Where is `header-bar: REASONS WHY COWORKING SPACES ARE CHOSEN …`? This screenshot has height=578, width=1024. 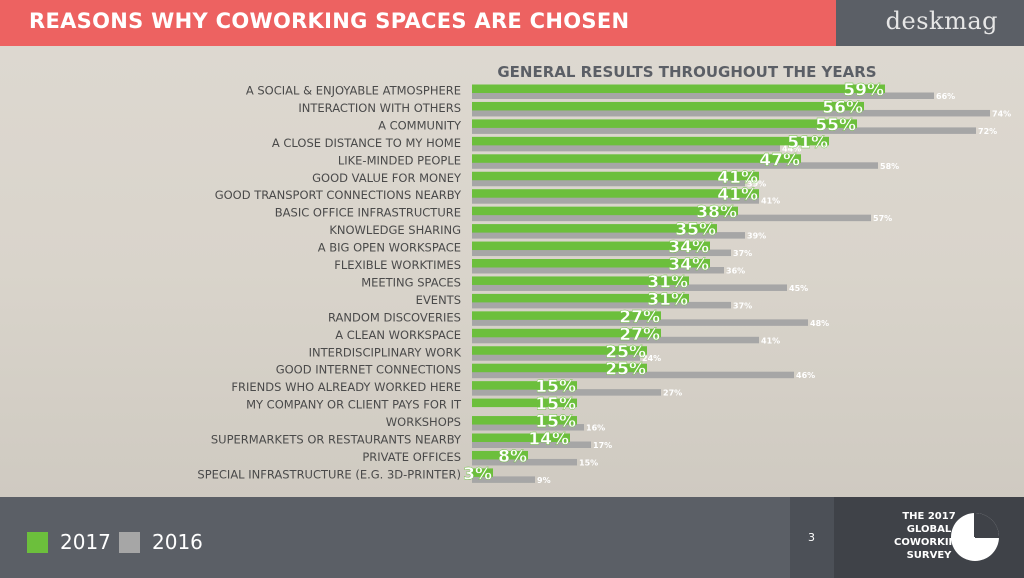 header-bar: REASONS WHY COWORKING SPACES ARE CHOSEN … is located at coordinates (512, 23).